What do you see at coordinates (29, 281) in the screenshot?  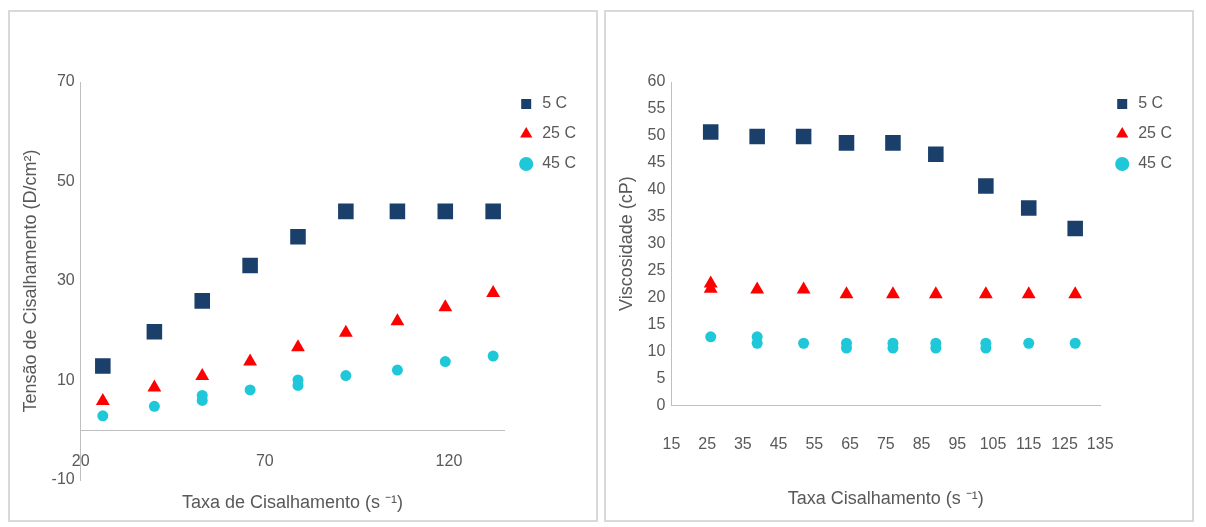 I see `y-axis-title: Tensão de Cisalhamento (D/cm²)` at bounding box center [29, 281].